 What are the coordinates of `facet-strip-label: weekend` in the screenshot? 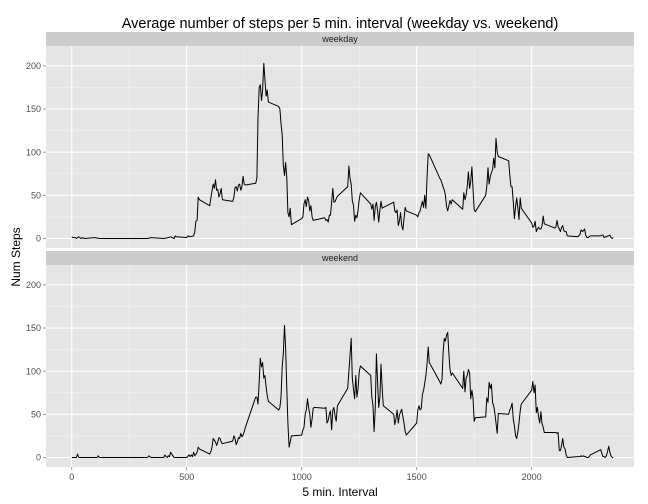 It's located at (339, 258).